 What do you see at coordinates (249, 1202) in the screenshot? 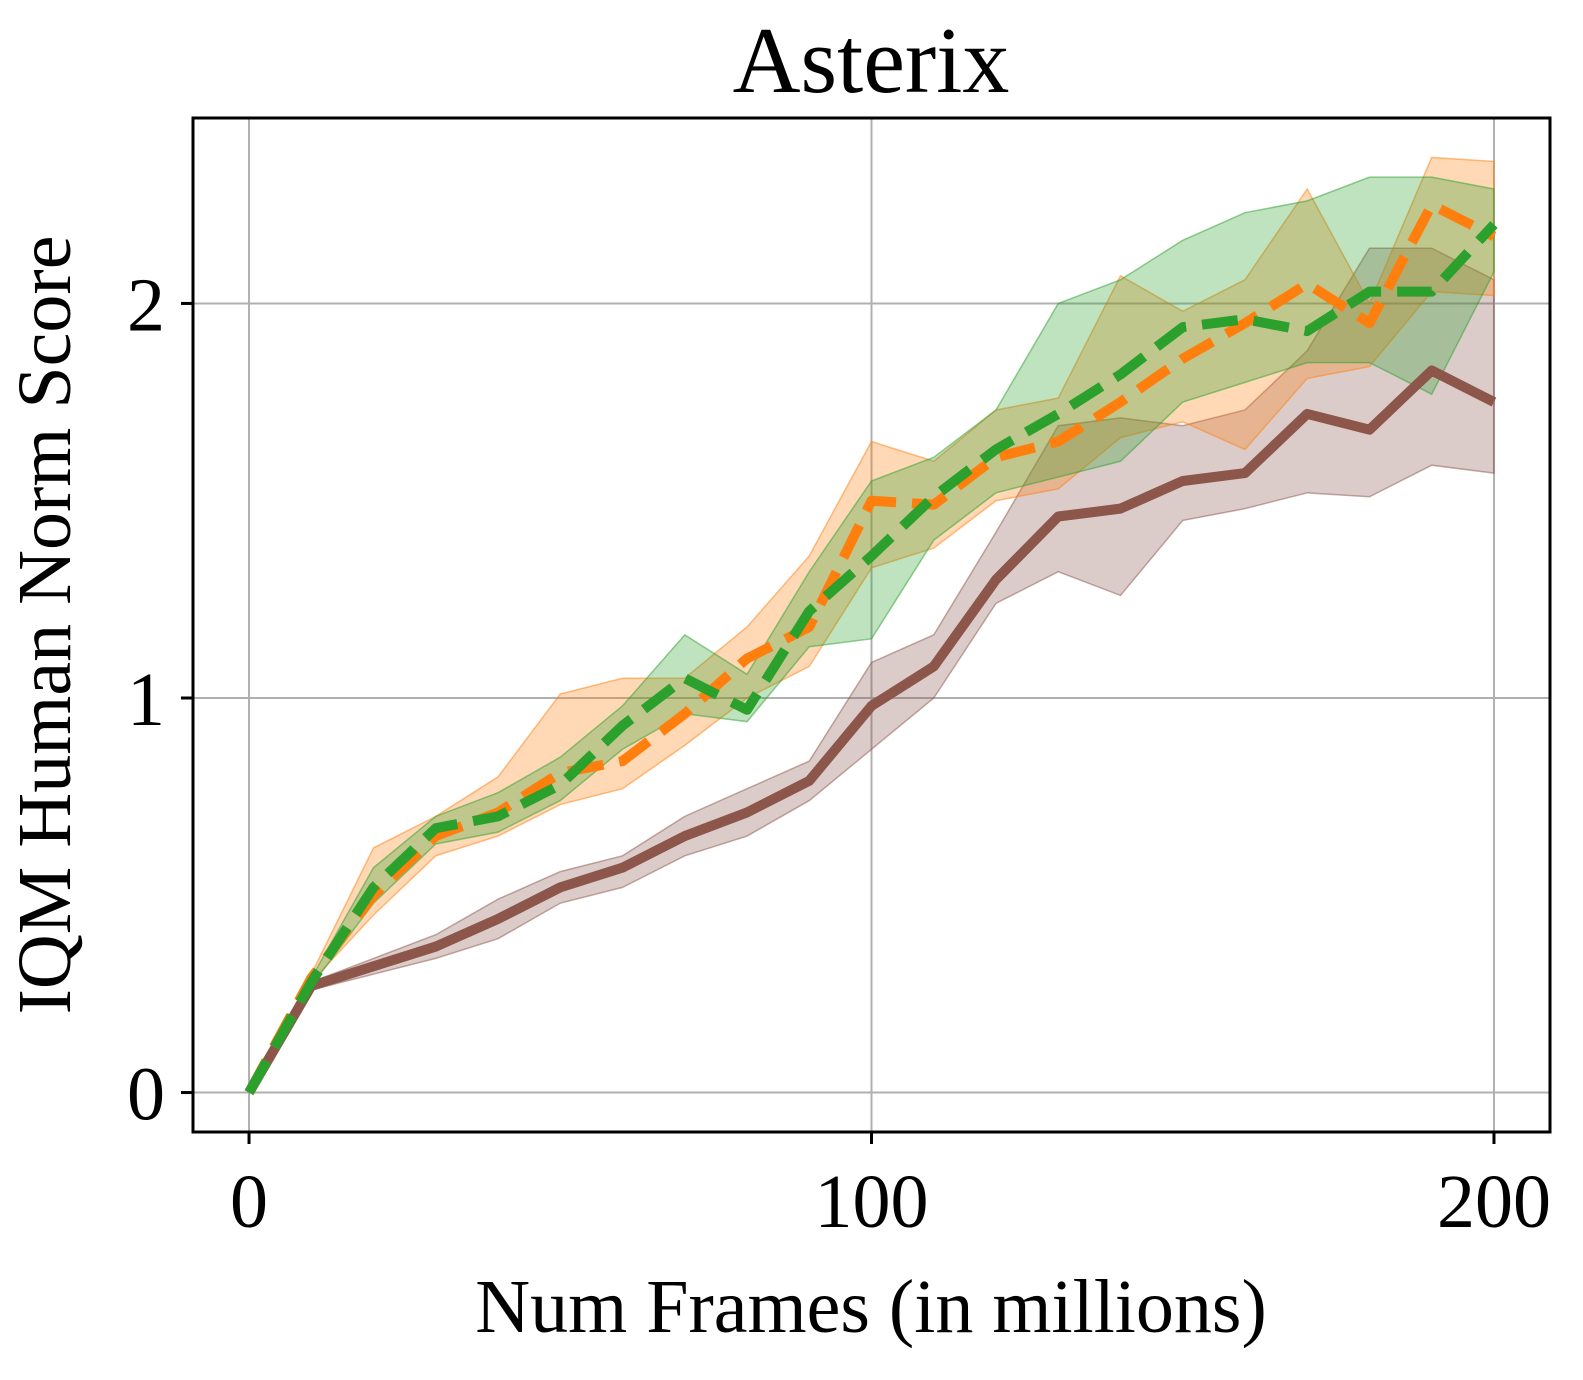
I see `x-tick-label: 0` at bounding box center [249, 1202].